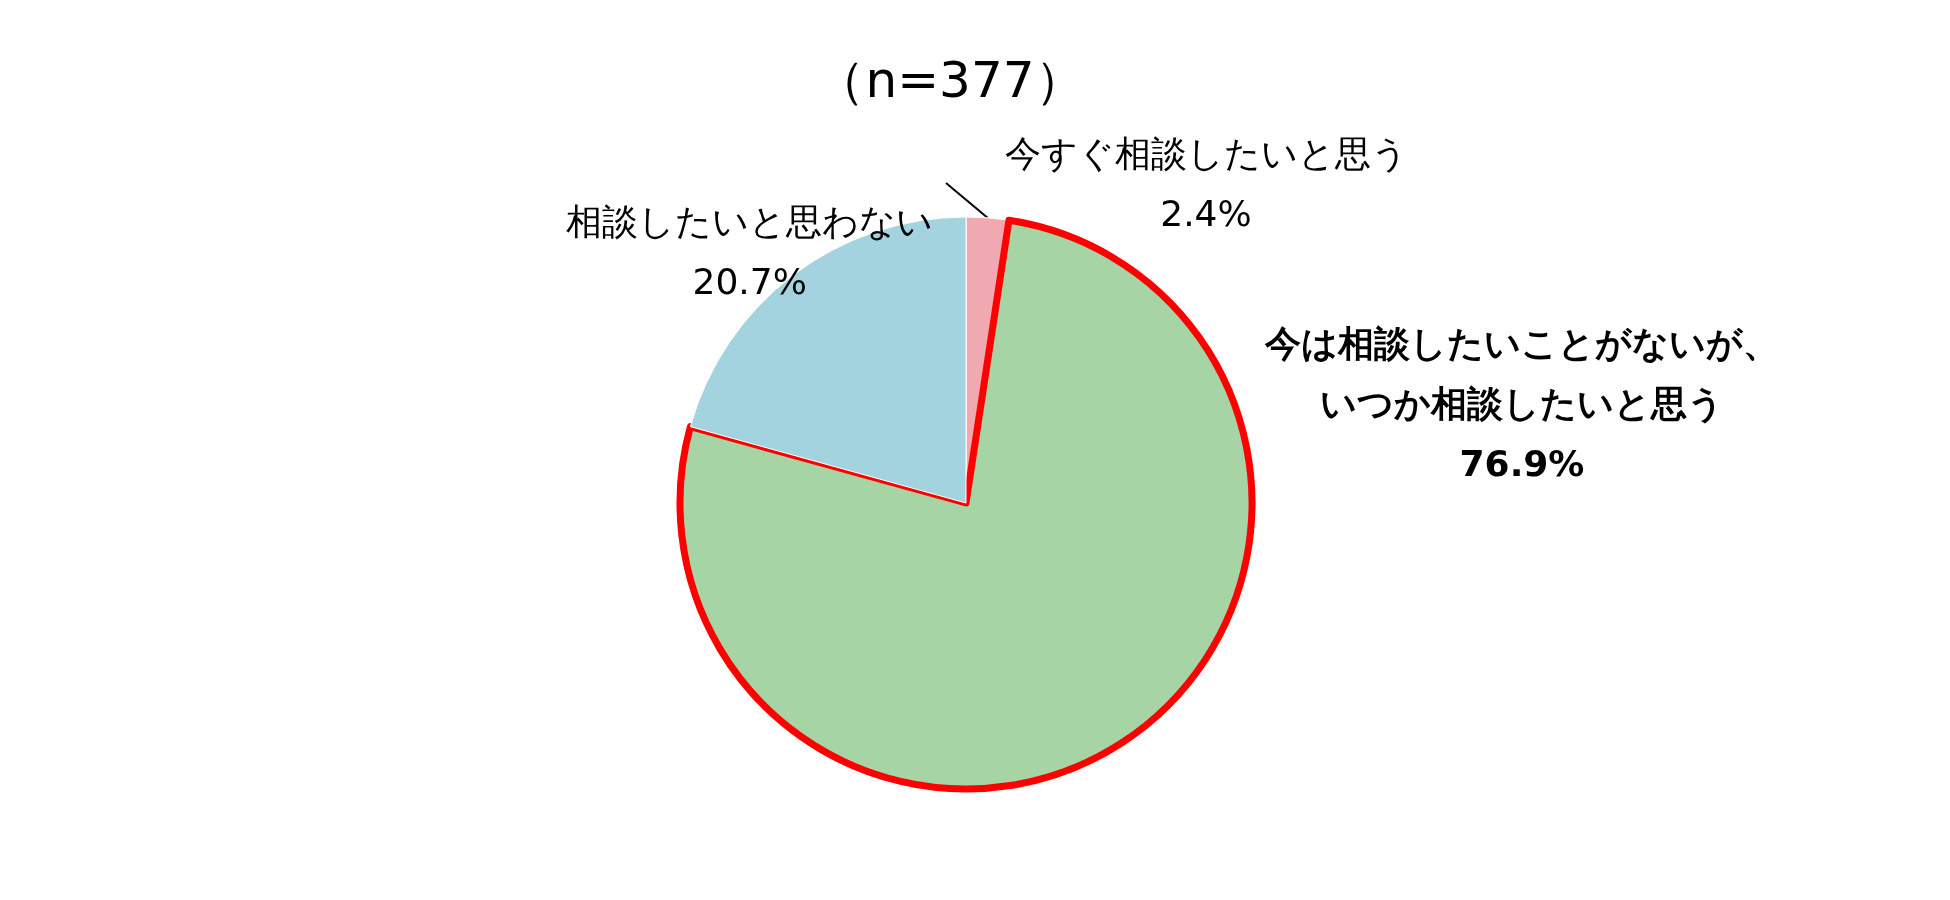 The height and width of the screenshot is (900, 1950). What do you see at coordinates (1522, 463) in the screenshot?
I see `data-label: 76.9%` at bounding box center [1522, 463].